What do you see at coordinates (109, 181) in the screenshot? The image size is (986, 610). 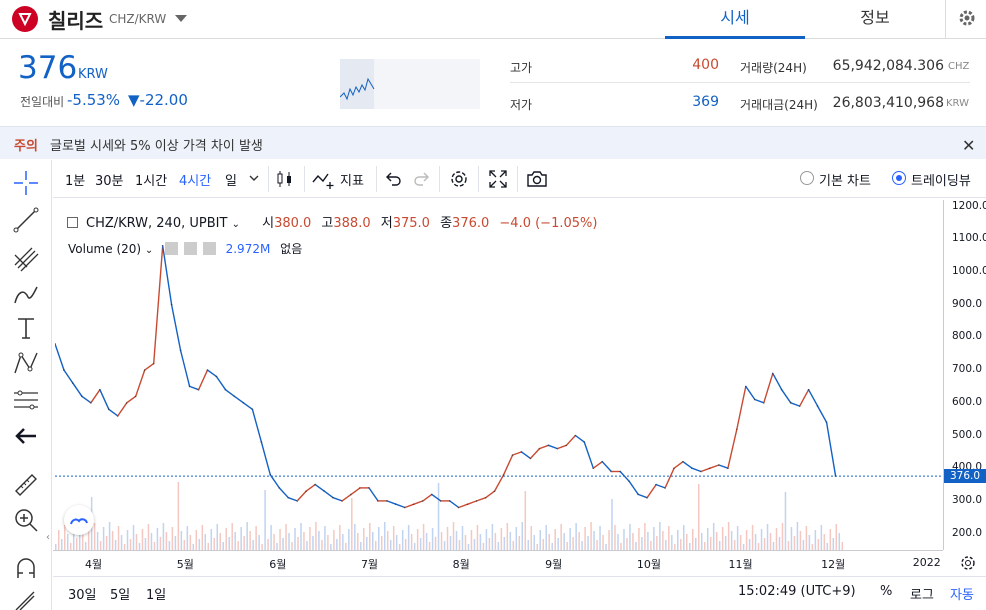 I see `interval-30m: 30분` at bounding box center [109, 181].